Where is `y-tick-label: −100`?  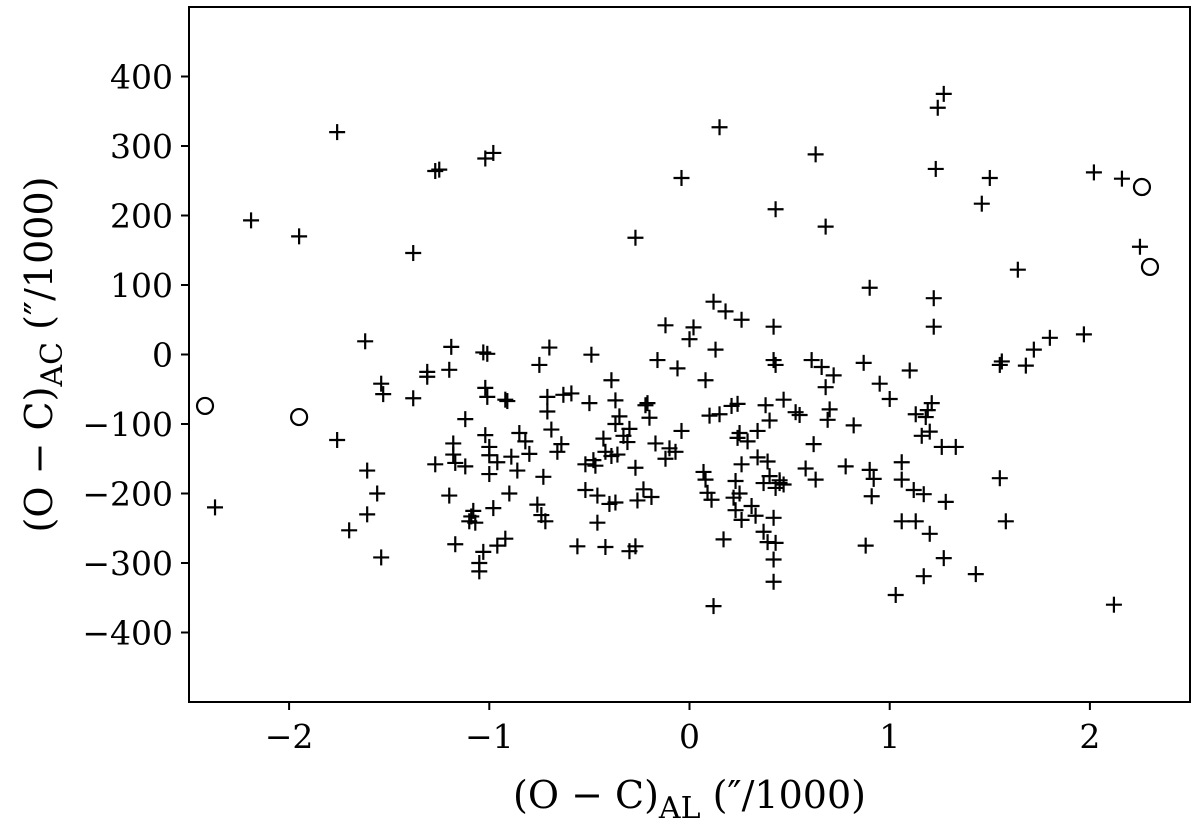
y-tick-label: −100 is located at coordinates (127, 424).